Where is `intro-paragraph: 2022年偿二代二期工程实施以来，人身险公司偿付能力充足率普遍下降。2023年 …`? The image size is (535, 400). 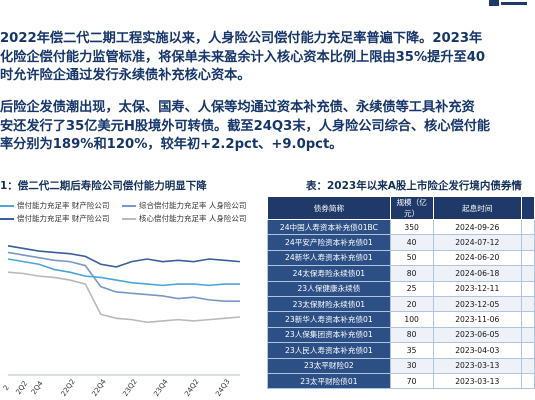 intro-paragraph: 2022年偿二代二期工程实施以来，人身险公司偿付能力充足率普遍下降。2023年 … is located at coordinates (267, 58).